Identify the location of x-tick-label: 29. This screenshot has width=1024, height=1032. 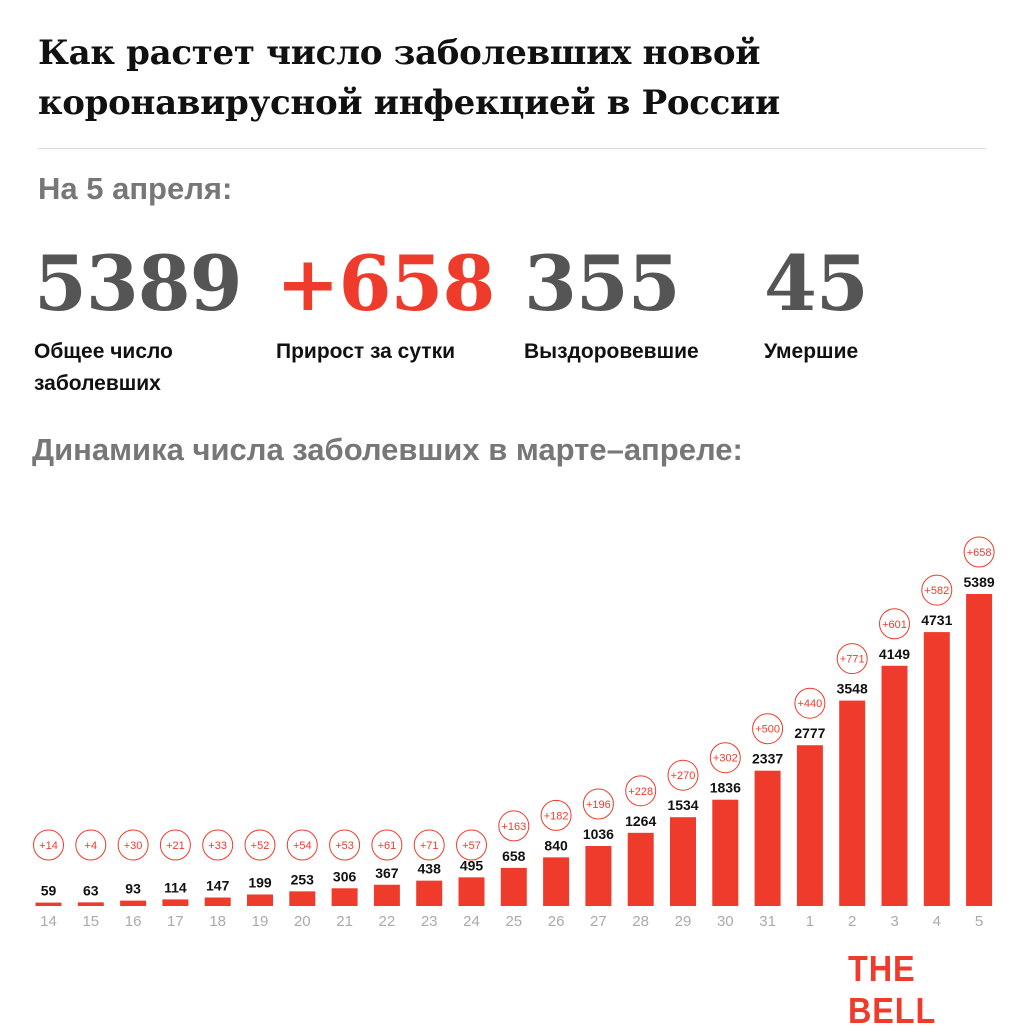
(683, 921).